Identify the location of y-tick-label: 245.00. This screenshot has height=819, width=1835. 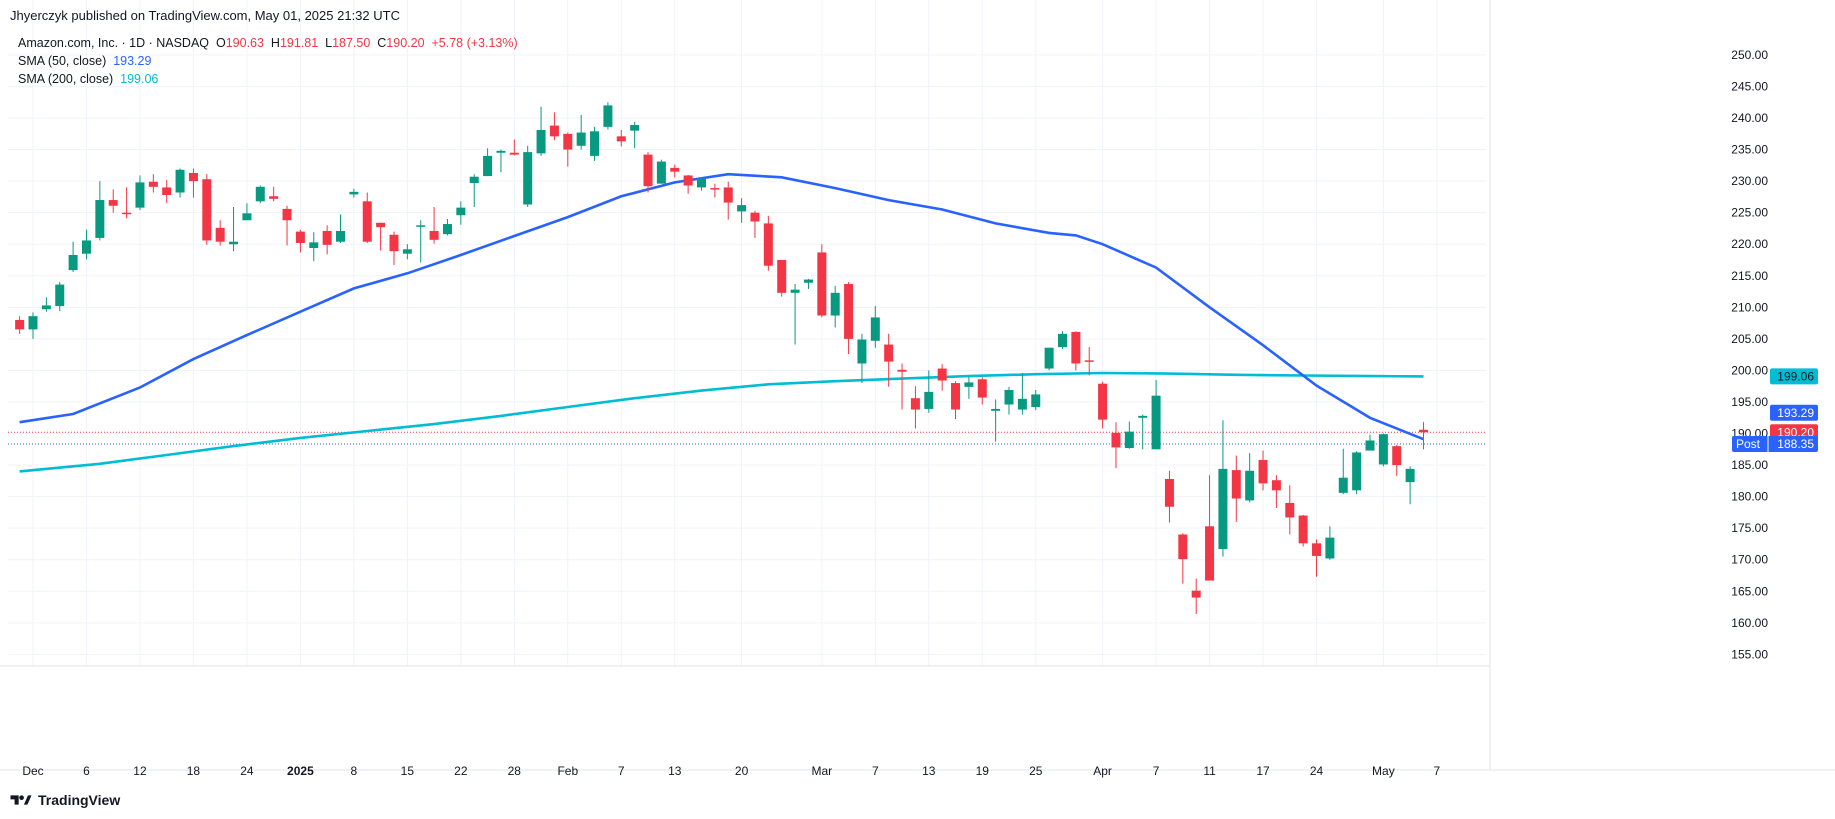
(1749, 86).